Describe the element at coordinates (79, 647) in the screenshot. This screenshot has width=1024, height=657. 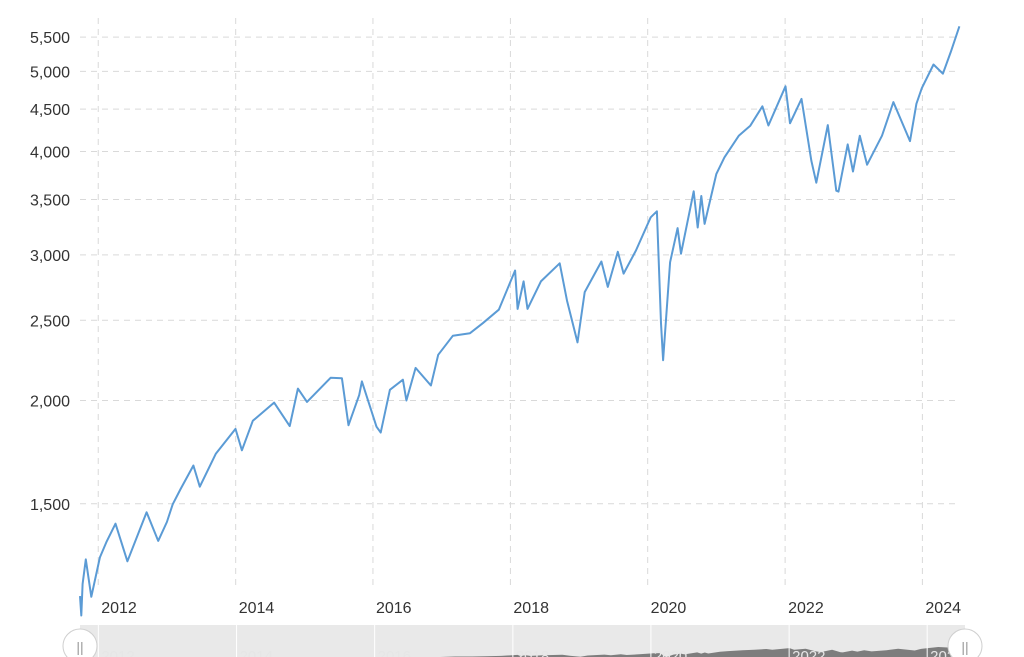
I see `navigator-left-handle-grip: ||` at that location.